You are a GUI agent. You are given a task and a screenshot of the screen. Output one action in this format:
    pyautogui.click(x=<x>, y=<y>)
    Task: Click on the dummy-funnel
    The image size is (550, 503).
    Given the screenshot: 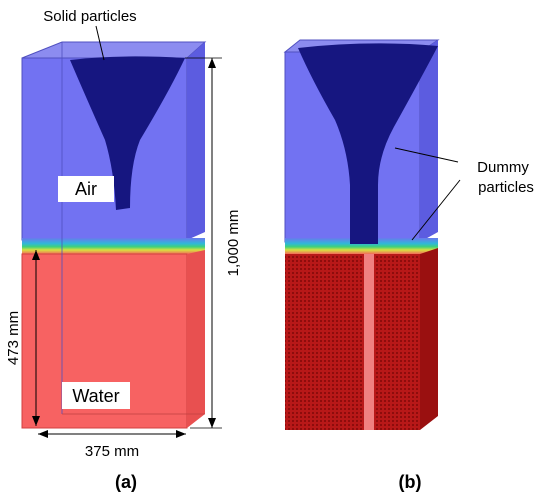 What is the action you would take?
    pyautogui.click(x=368, y=143)
    